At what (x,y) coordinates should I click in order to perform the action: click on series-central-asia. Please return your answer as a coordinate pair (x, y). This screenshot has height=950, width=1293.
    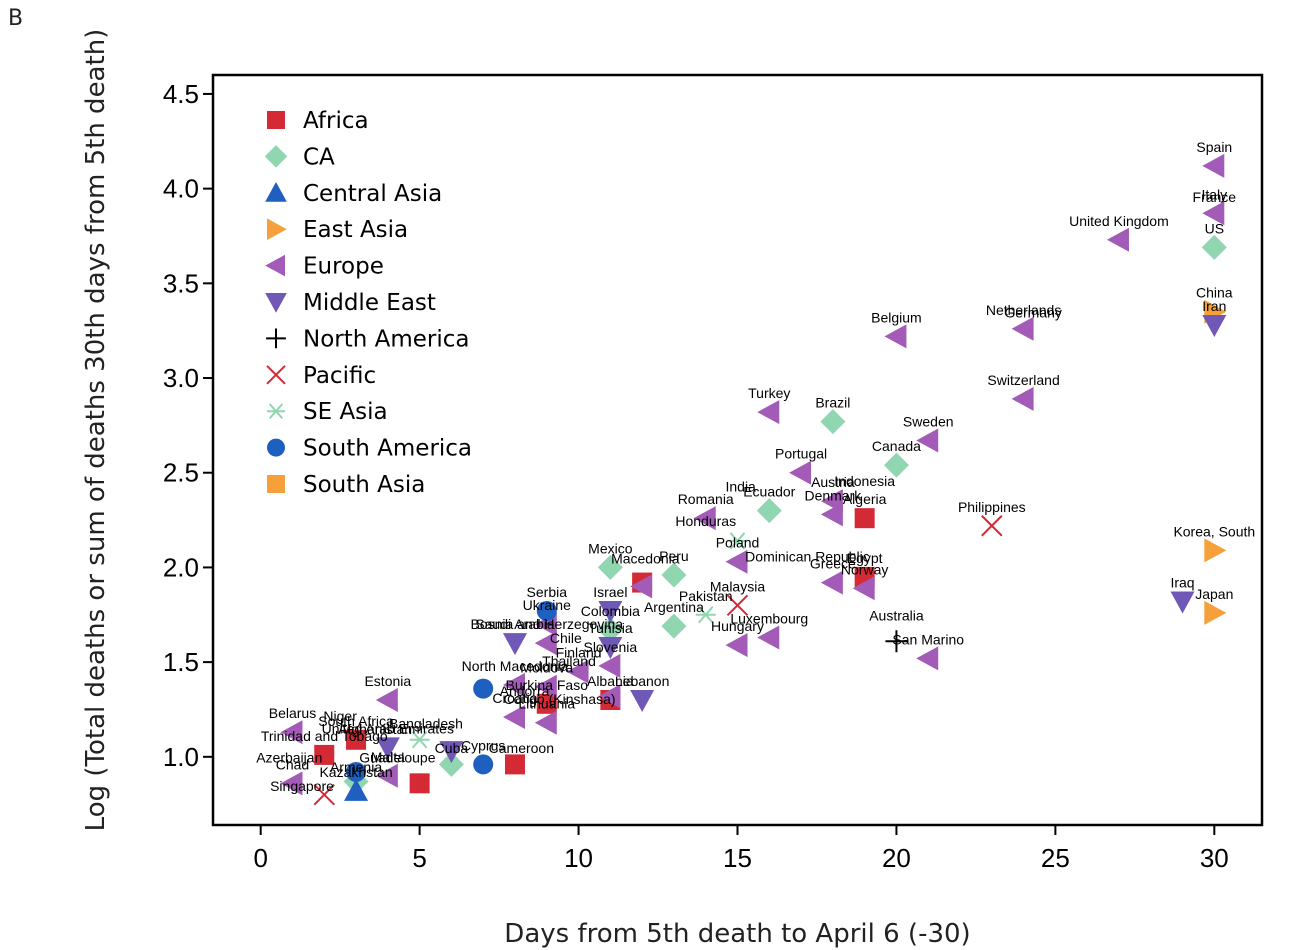
    Looking at the image, I should click on (356, 789).